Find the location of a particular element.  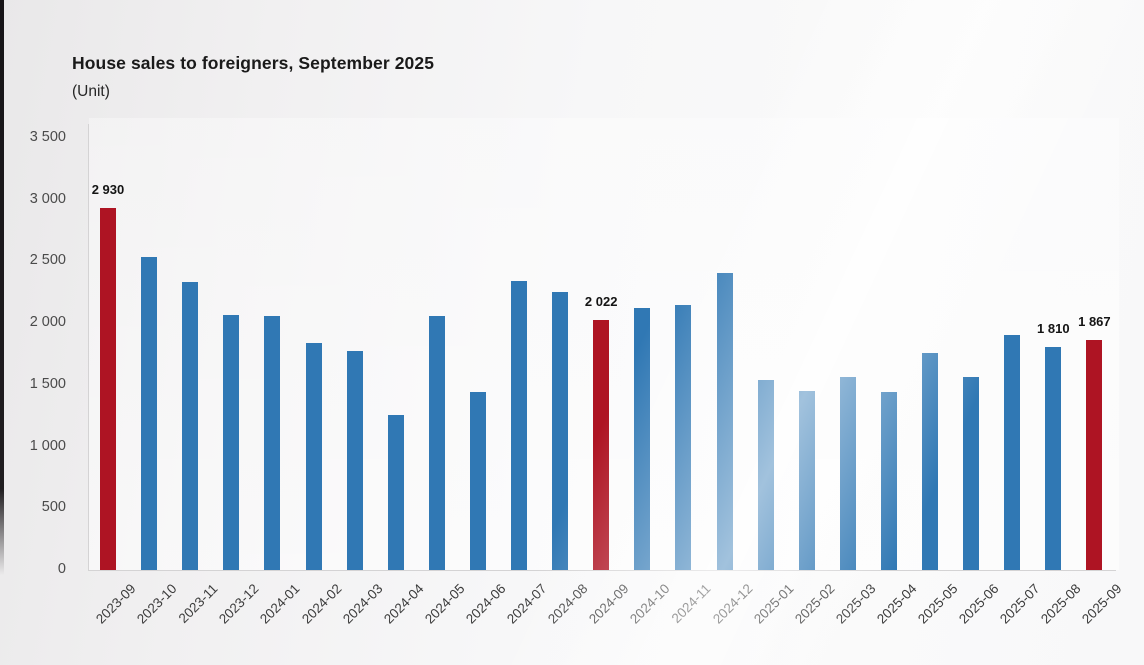

y-tick-label-2000: 2 000 is located at coordinates (47, 322).